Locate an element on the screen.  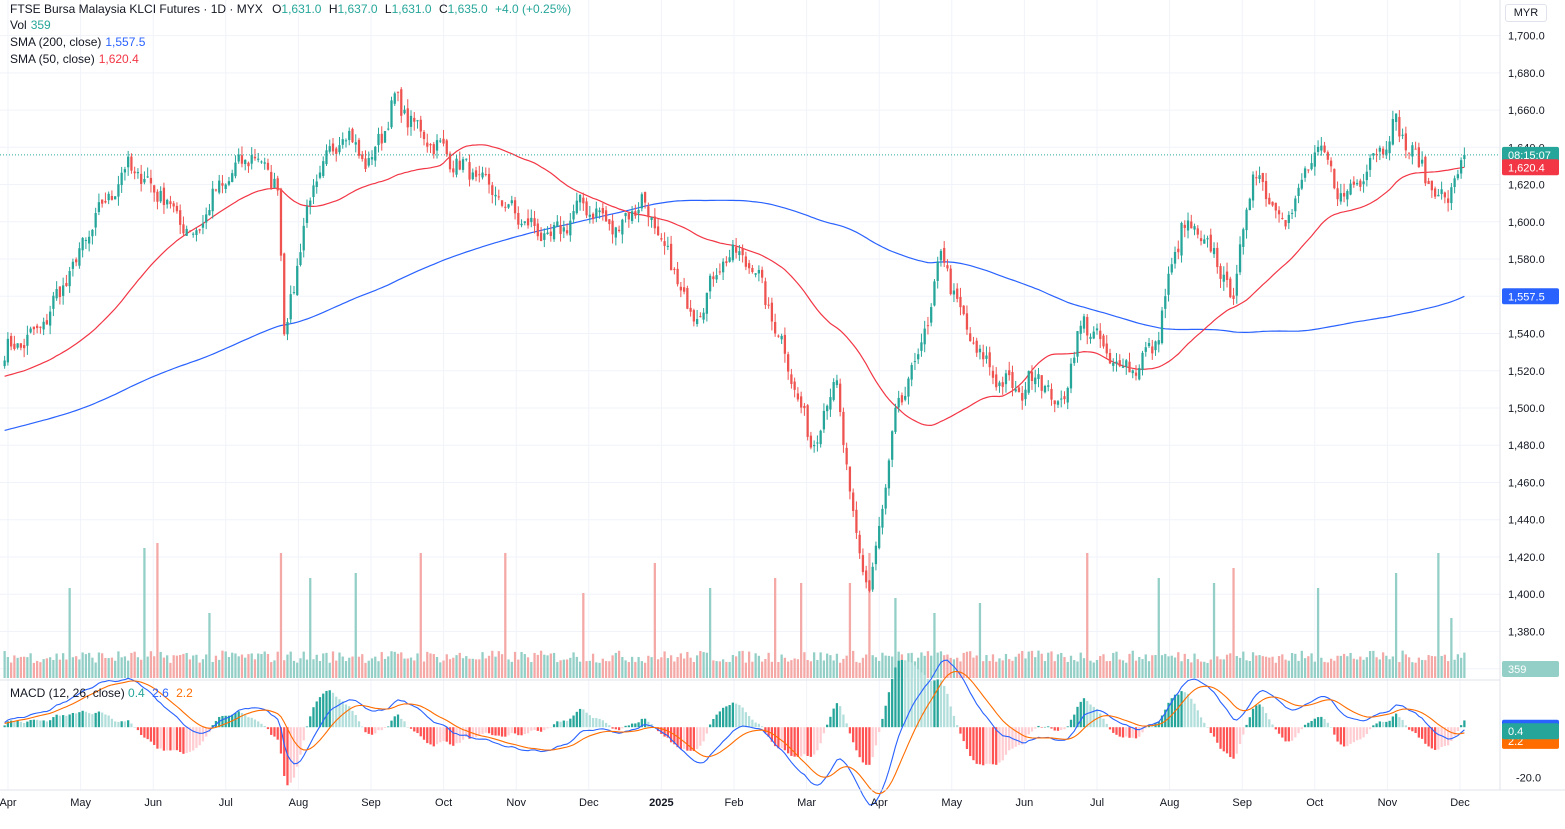
sma200-badge-bg is located at coordinates (1530, 296).